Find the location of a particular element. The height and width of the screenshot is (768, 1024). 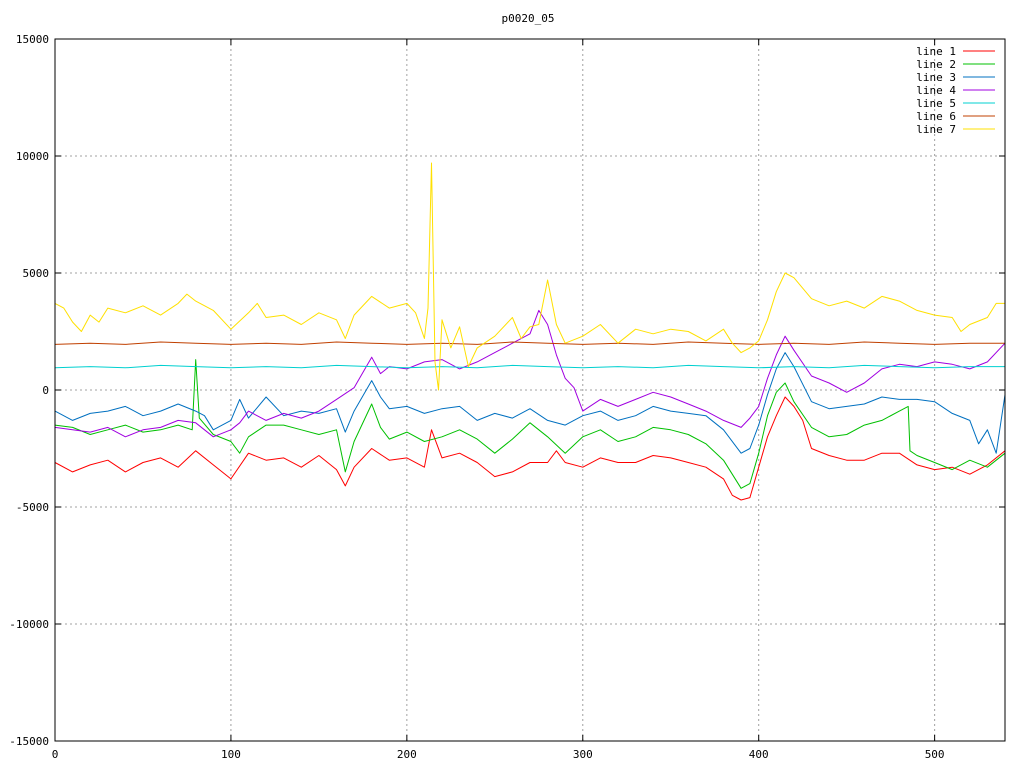

y-tick-label: -10000 is located at coordinates (29, 624).